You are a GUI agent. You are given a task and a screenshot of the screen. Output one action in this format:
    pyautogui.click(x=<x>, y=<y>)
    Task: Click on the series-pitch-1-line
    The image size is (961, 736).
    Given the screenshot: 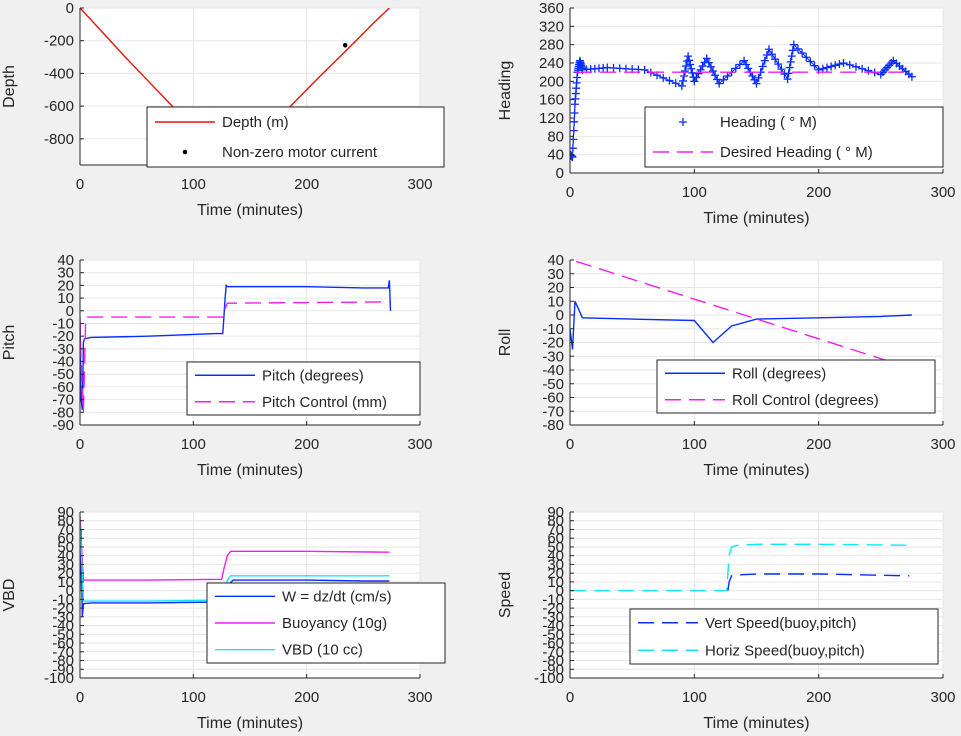 What is the action you would take?
    pyautogui.click(x=235, y=357)
    